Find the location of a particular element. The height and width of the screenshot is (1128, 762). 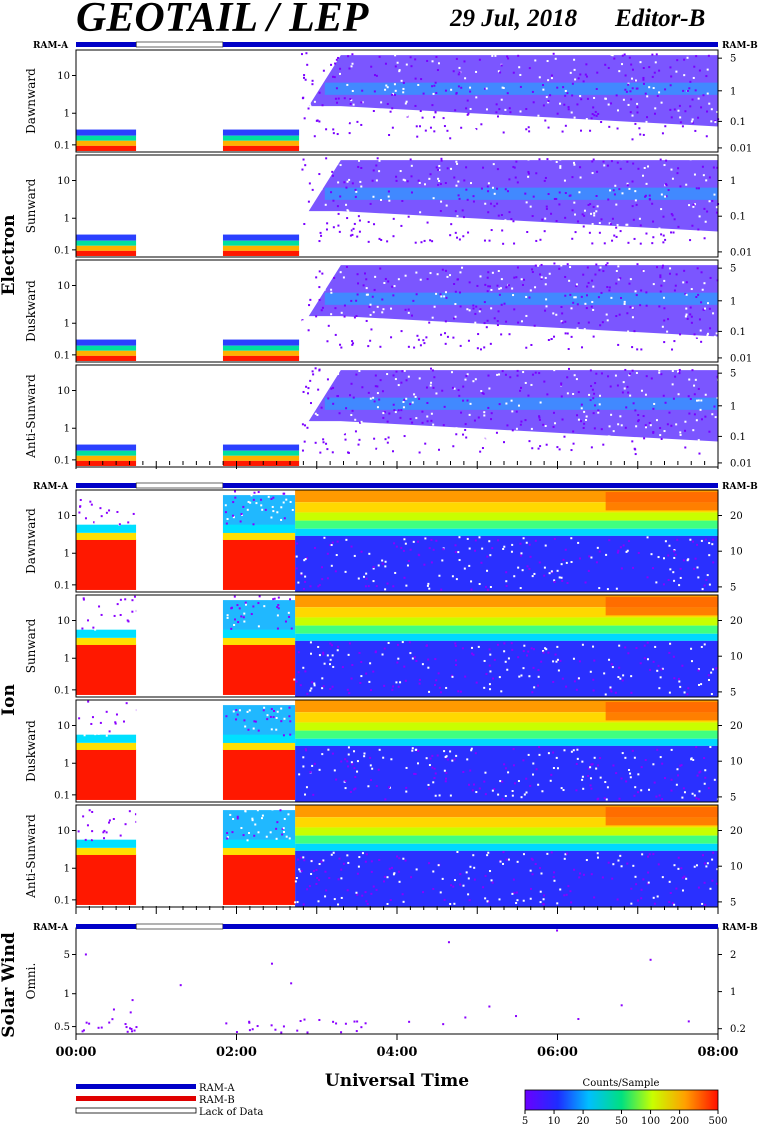

left-tick-label: 1 is located at coordinates (67, 764).